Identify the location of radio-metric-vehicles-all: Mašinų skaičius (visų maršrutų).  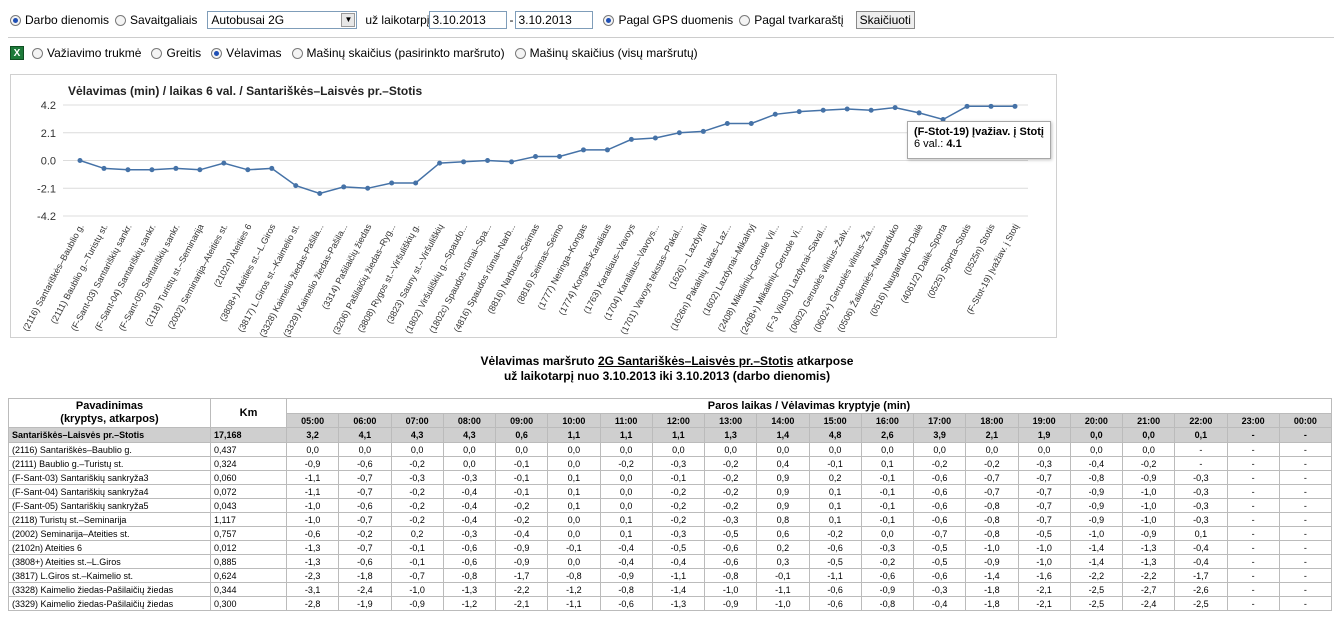
(606, 53).